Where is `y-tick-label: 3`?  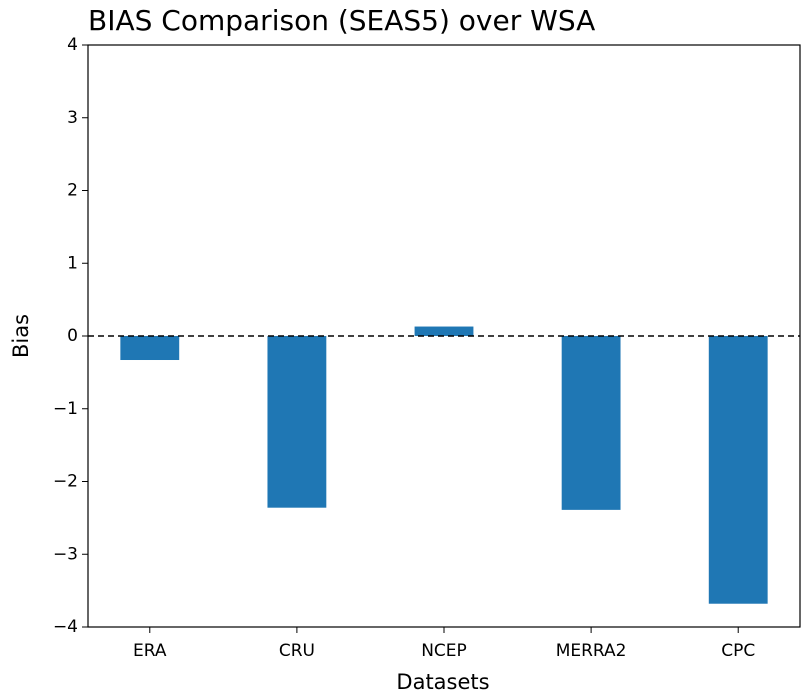
y-tick-label: 3 is located at coordinates (72, 118).